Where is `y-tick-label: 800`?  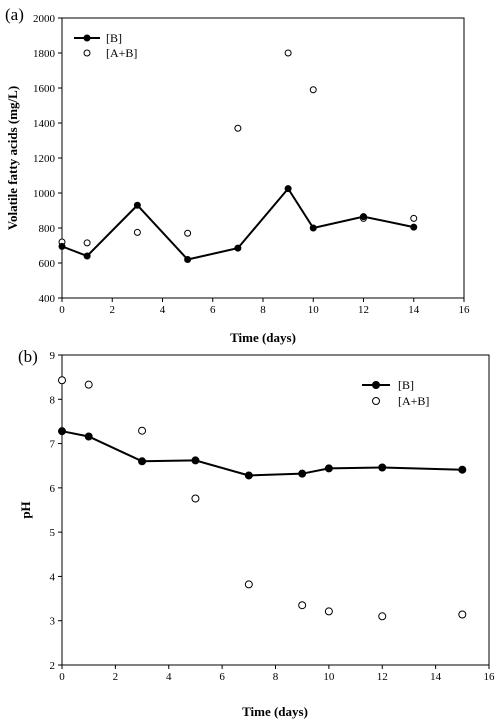
y-tick-label: 800 is located at coordinates (47, 229).